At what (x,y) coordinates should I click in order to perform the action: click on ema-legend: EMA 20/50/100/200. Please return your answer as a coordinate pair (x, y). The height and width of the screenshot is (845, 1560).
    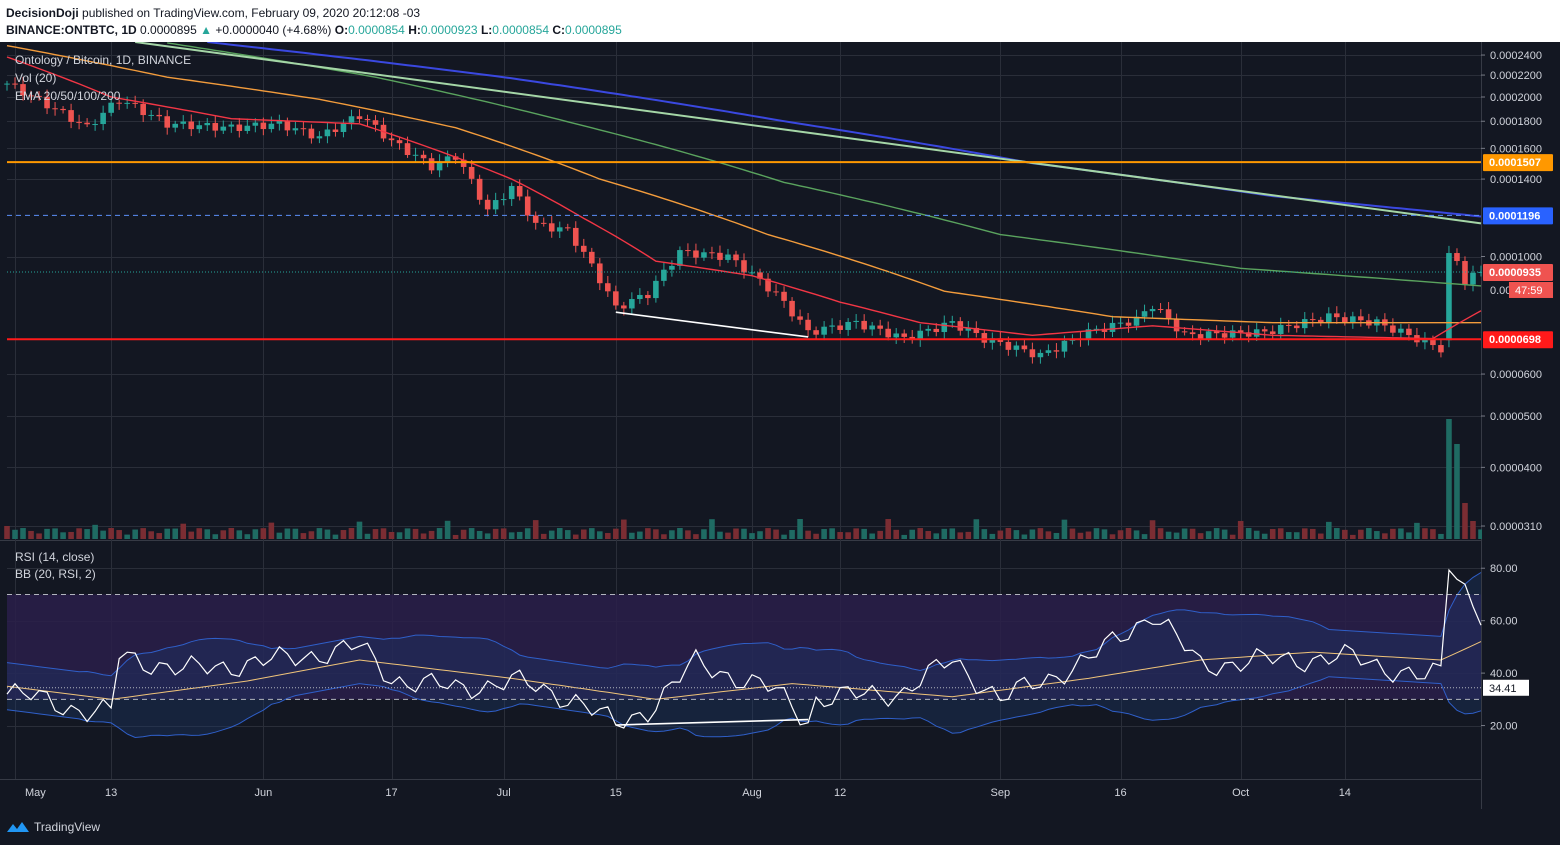
    Looking at the image, I should click on (68, 96).